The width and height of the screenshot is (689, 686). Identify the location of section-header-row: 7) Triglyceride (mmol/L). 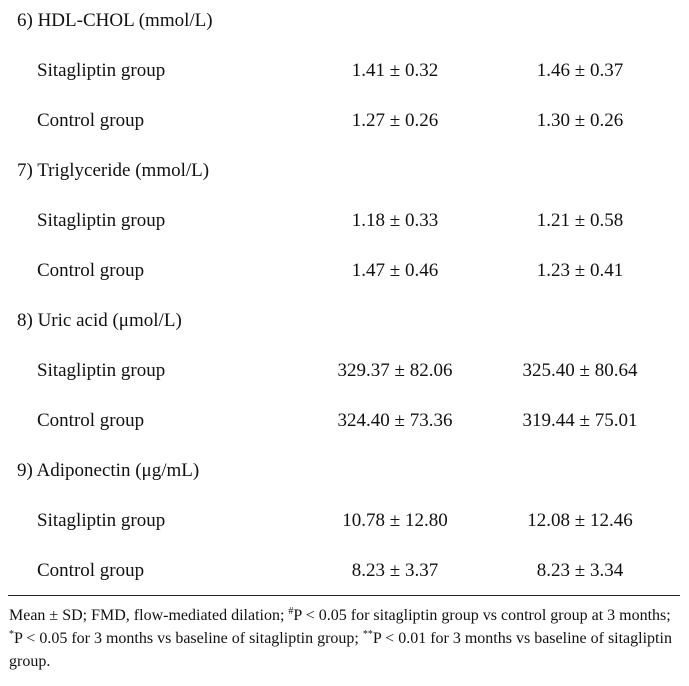
(344, 171).